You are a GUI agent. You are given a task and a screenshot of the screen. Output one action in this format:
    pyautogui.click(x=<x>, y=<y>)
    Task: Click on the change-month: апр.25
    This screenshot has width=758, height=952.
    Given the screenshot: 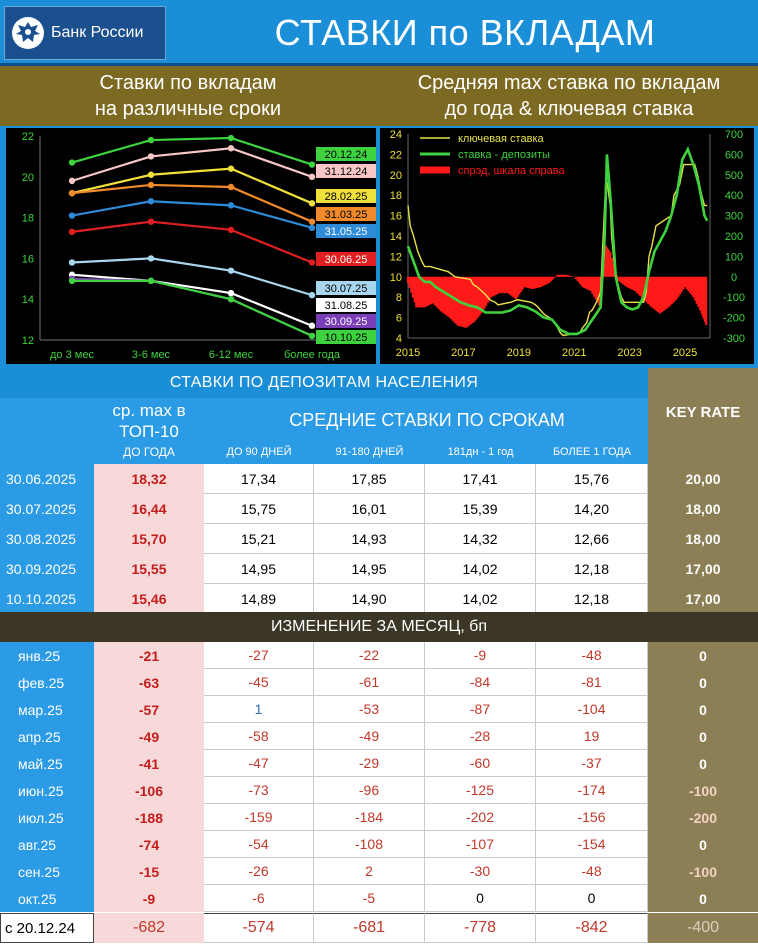 What is the action you would take?
    pyautogui.click(x=47, y=736)
    